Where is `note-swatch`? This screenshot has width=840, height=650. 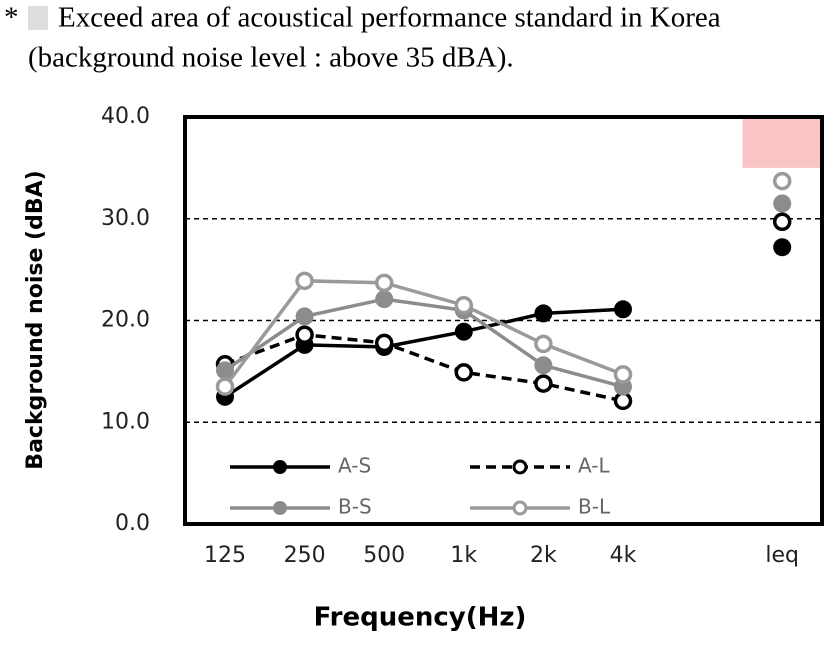 note-swatch is located at coordinates (38, 18).